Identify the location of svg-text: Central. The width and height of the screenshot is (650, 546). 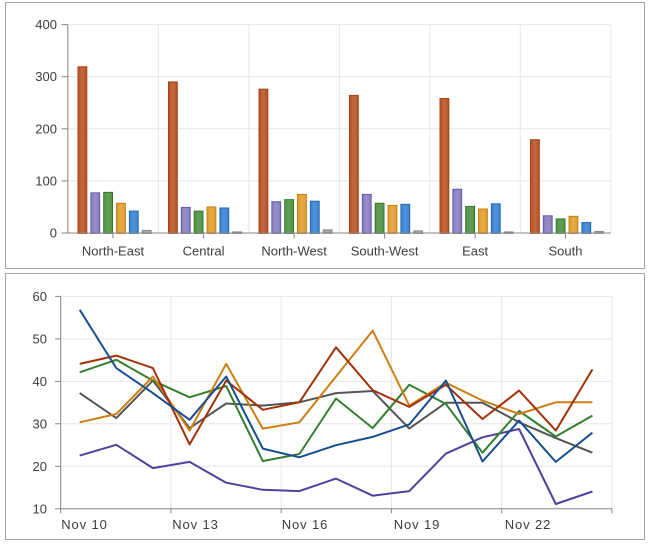
(204, 251).